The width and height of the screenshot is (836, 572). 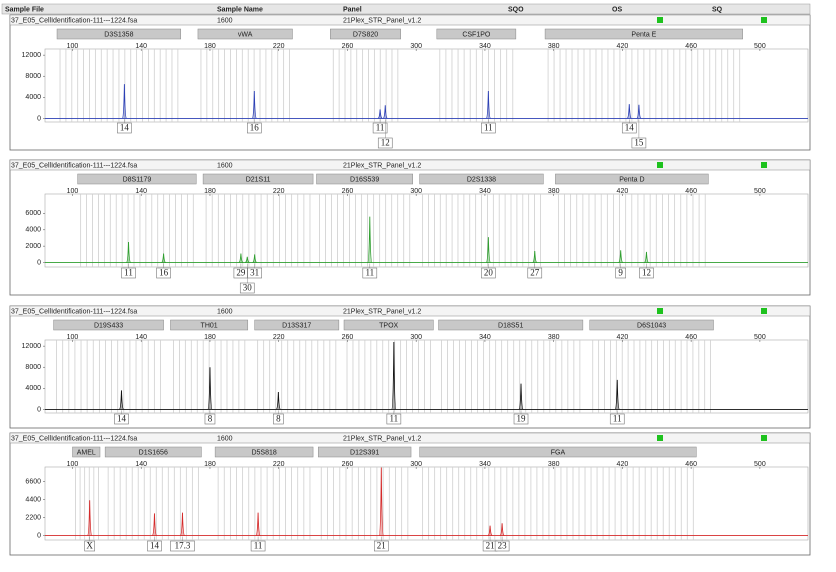 I want to click on locus-name: FGA, so click(x=558, y=452).